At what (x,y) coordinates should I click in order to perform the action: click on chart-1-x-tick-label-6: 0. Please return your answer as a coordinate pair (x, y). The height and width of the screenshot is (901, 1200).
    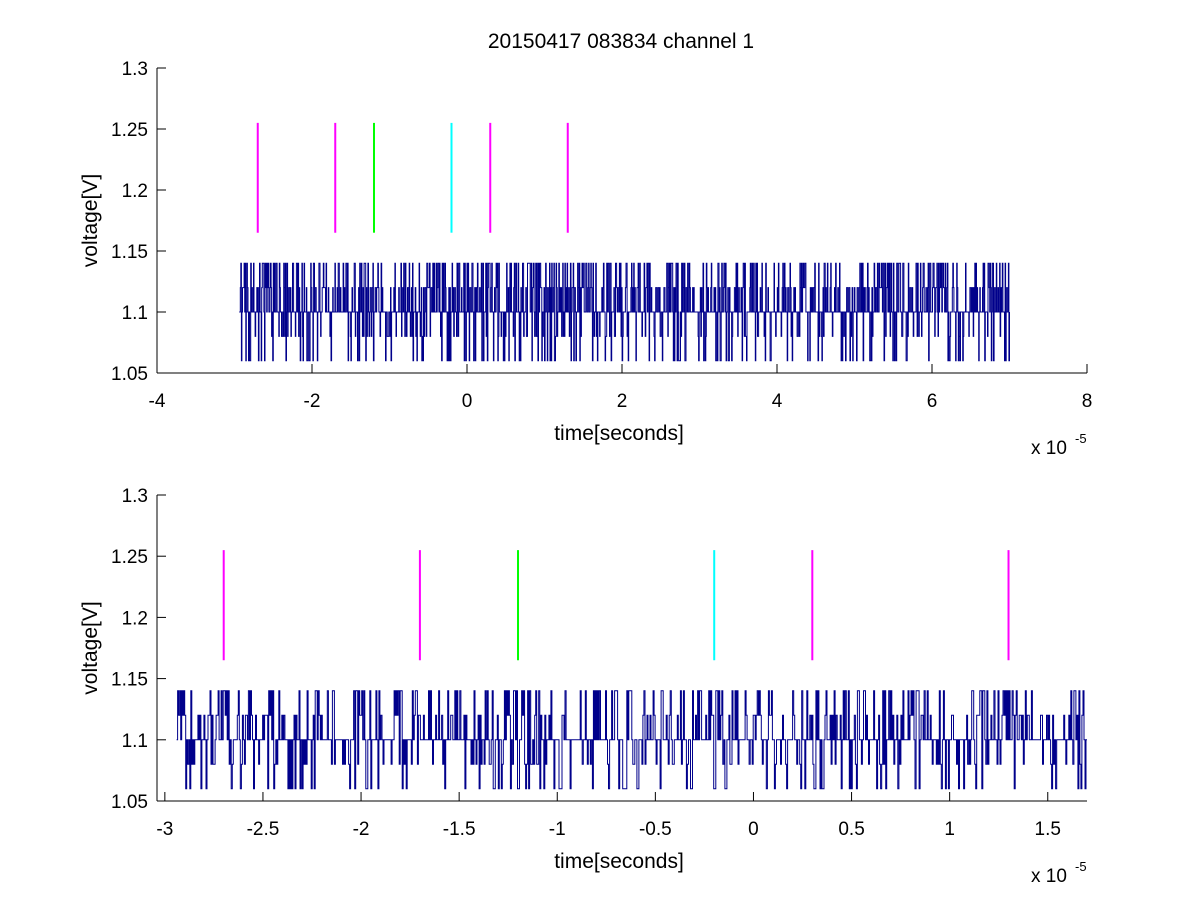
    Looking at the image, I should click on (753, 829).